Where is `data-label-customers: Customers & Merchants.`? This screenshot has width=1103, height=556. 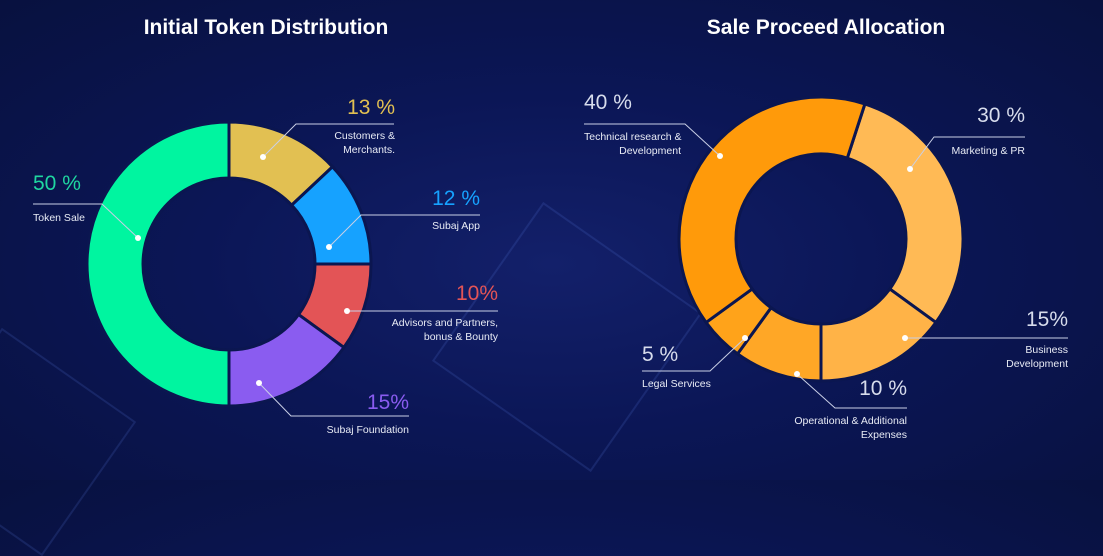
data-label-customers: Customers & Merchants. is located at coordinates (364, 143).